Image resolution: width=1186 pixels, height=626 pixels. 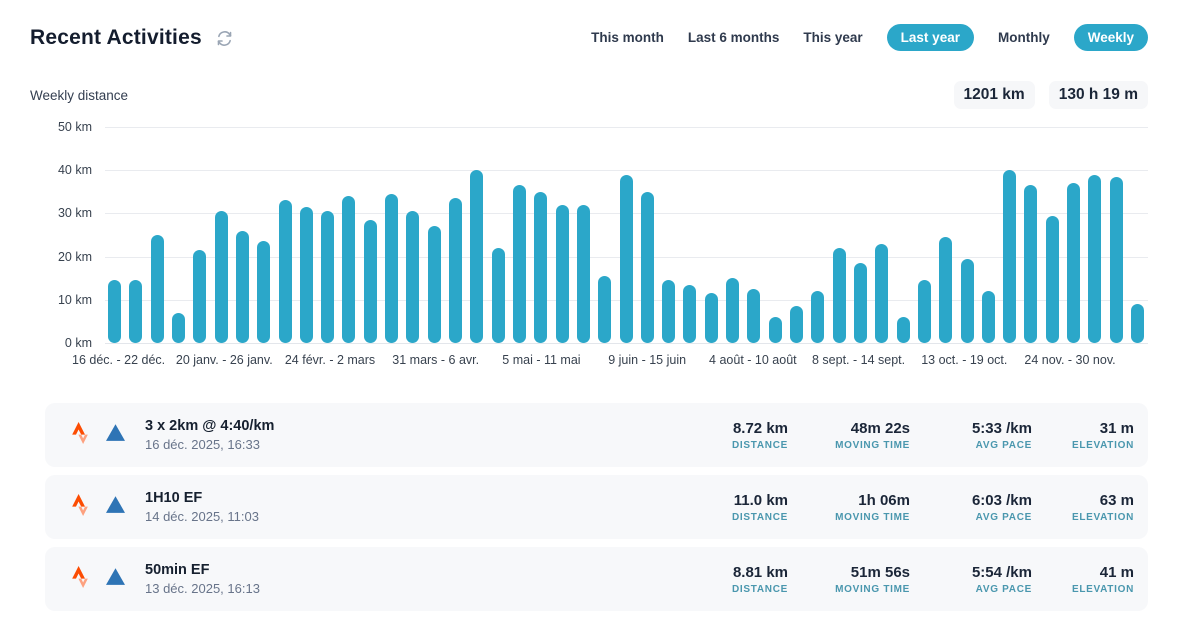 What do you see at coordinates (74, 170) in the screenshot?
I see `y-axis-label: 40 km` at bounding box center [74, 170].